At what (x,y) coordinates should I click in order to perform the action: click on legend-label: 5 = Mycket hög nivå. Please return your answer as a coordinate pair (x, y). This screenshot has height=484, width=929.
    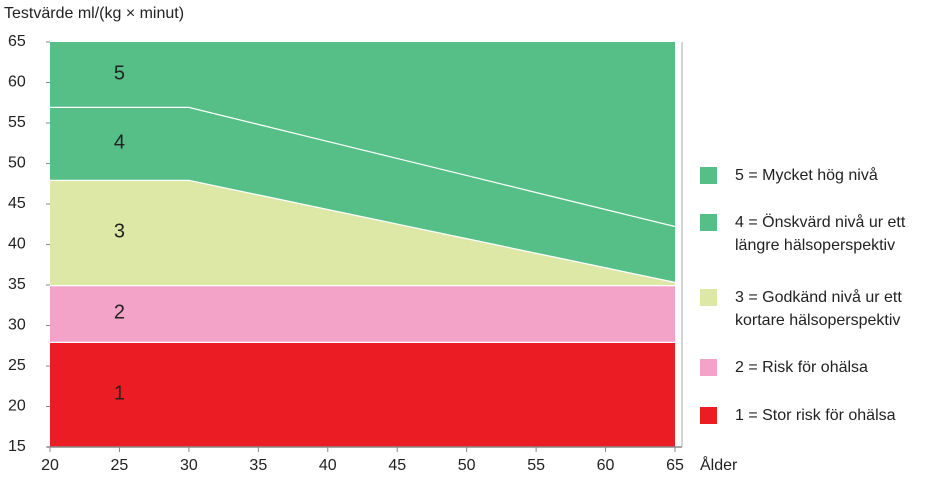
    Looking at the image, I should click on (806, 175).